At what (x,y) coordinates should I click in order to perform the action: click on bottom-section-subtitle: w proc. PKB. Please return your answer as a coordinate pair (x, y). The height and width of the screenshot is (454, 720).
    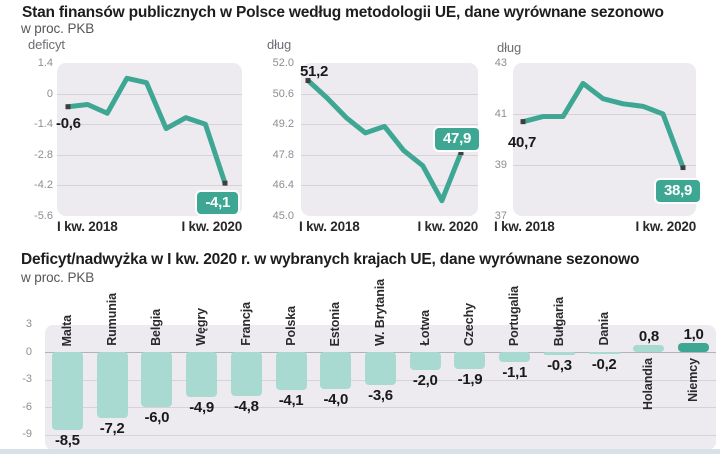
    Looking at the image, I should click on (58, 277).